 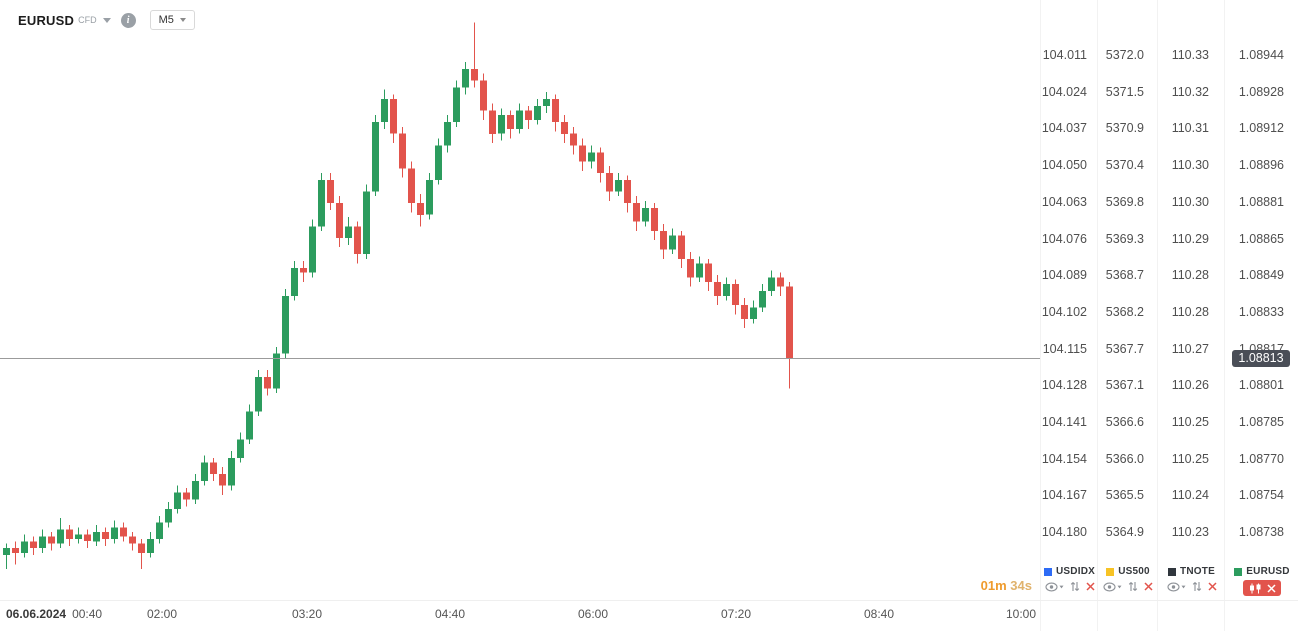 What do you see at coordinates (1064, 275) in the screenshot?
I see `price-tick-label: 104.089` at bounding box center [1064, 275].